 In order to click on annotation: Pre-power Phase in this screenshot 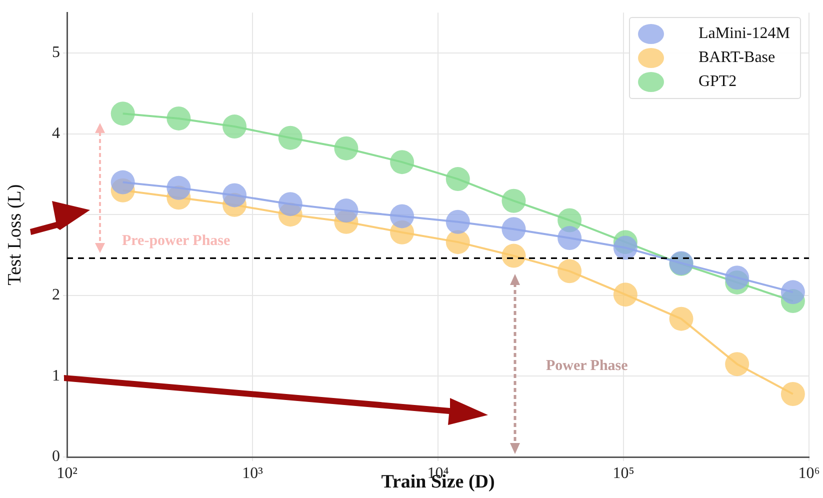, I will do `click(176, 240)`.